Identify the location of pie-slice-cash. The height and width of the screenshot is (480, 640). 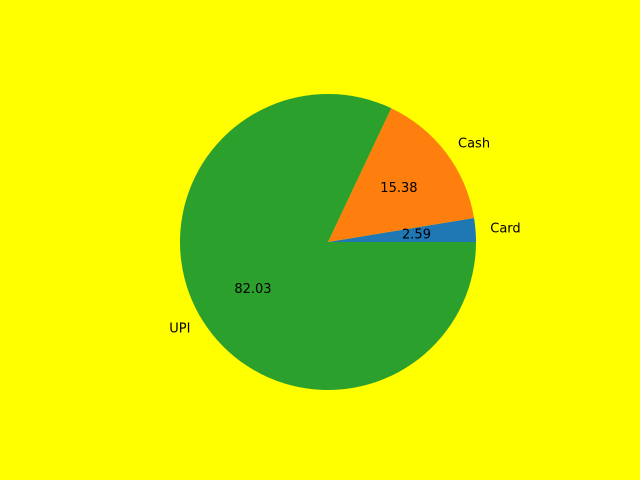
(401, 175).